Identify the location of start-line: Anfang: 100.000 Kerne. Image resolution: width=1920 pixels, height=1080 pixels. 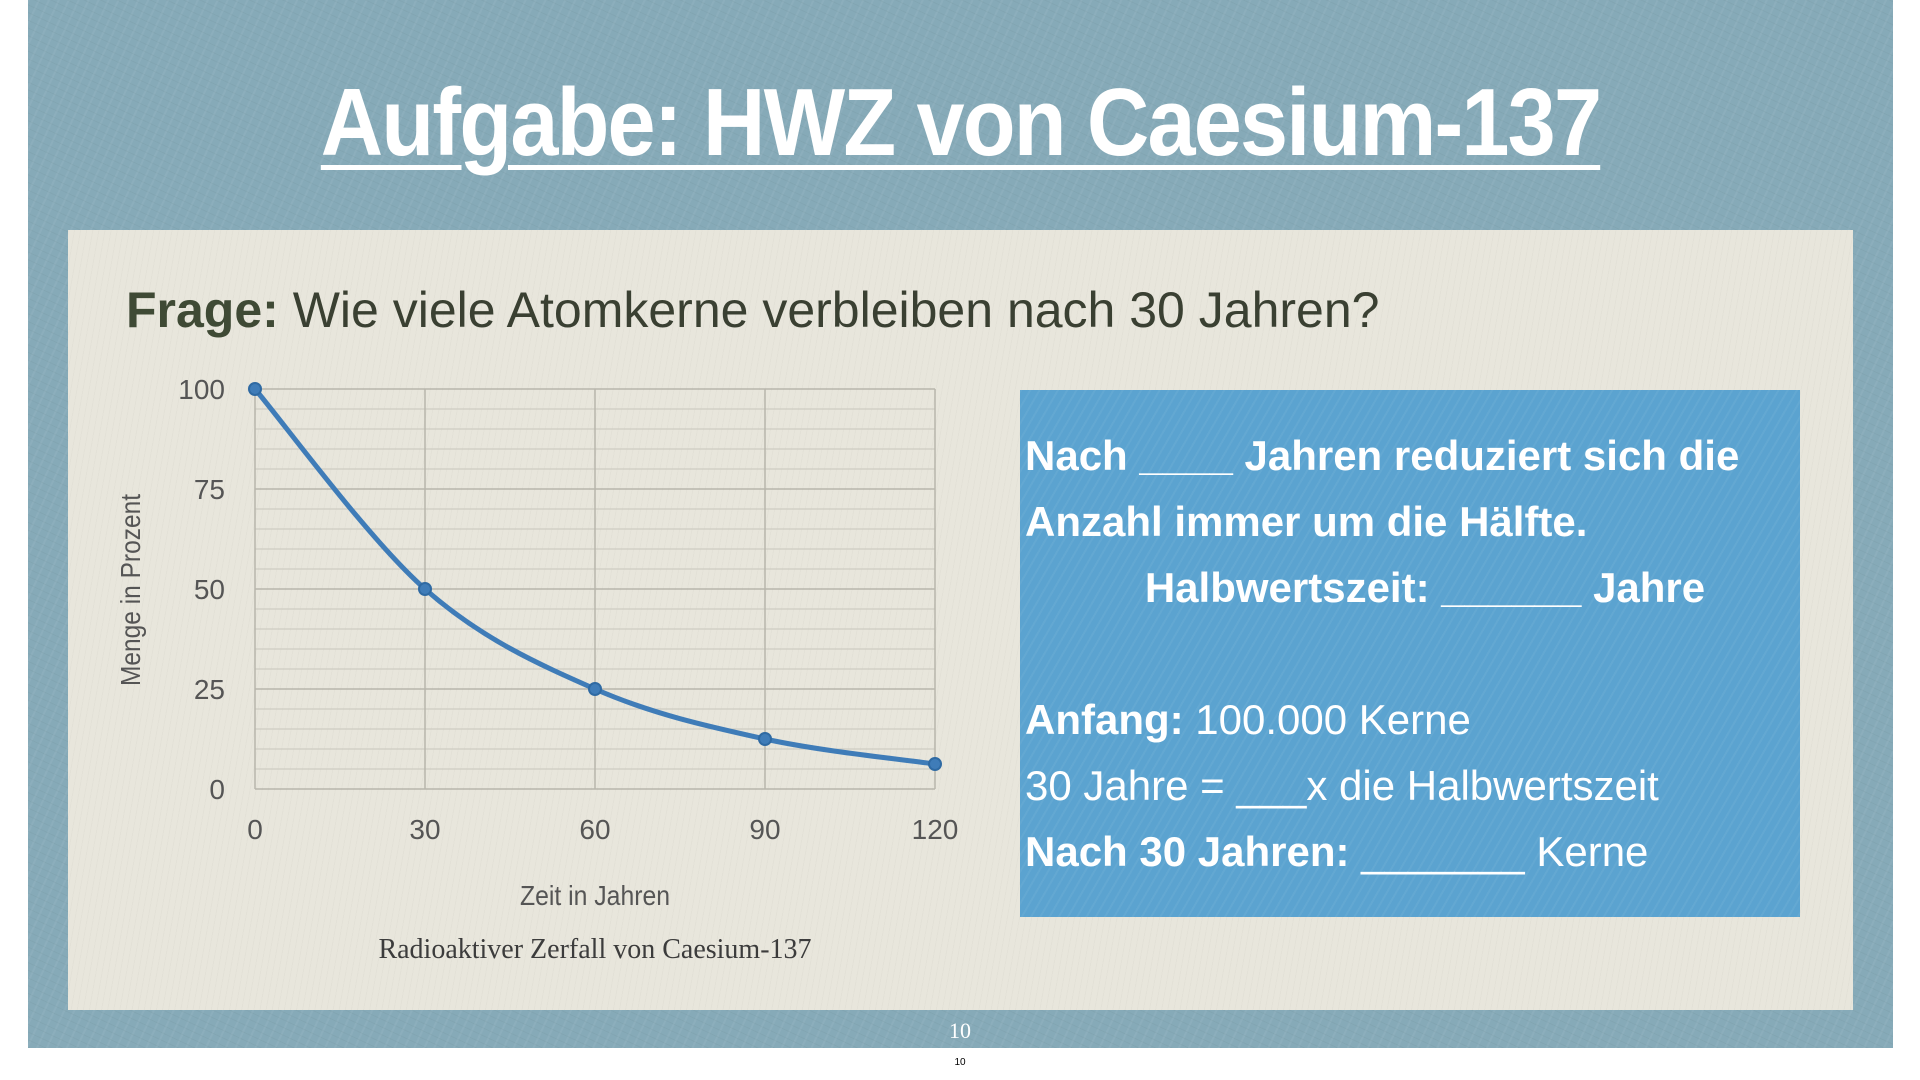
(1248, 720).